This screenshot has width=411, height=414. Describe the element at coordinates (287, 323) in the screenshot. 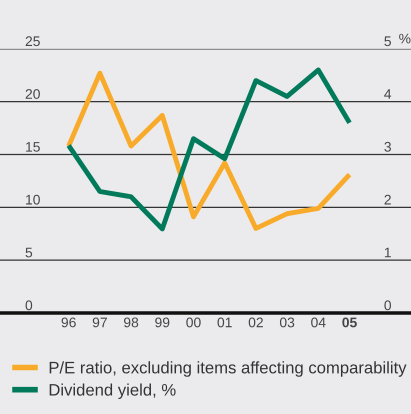

I see `x-tick-label: 03` at that location.